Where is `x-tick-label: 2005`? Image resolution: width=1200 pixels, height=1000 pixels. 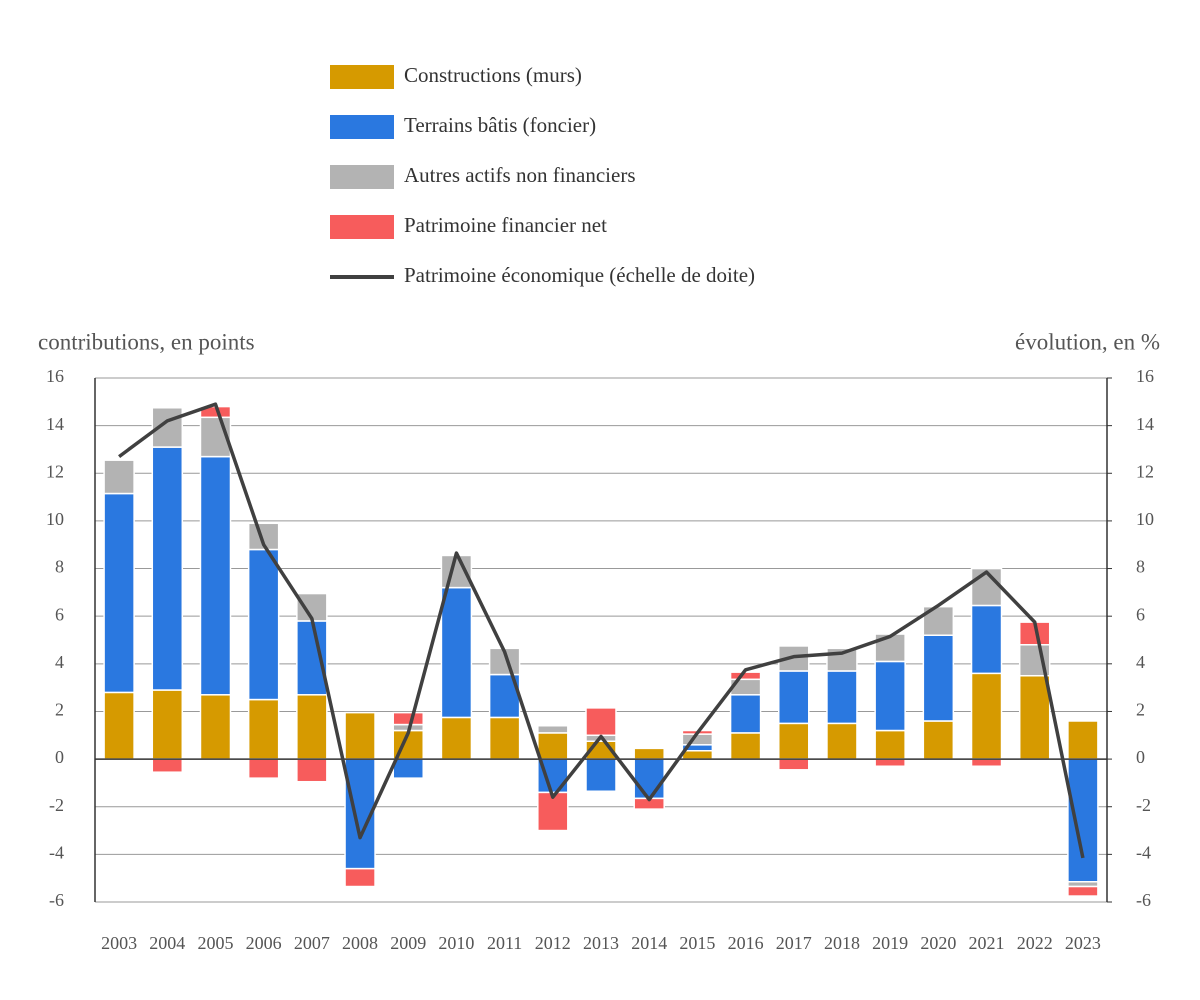
x-tick-label: 2005 is located at coordinates (215, 943).